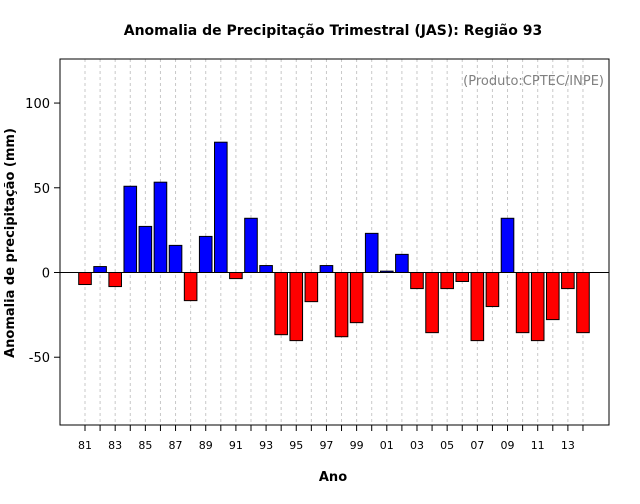  Describe the element at coordinates (145, 445) in the screenshot. I see `x-tick-label: 85` at that location.